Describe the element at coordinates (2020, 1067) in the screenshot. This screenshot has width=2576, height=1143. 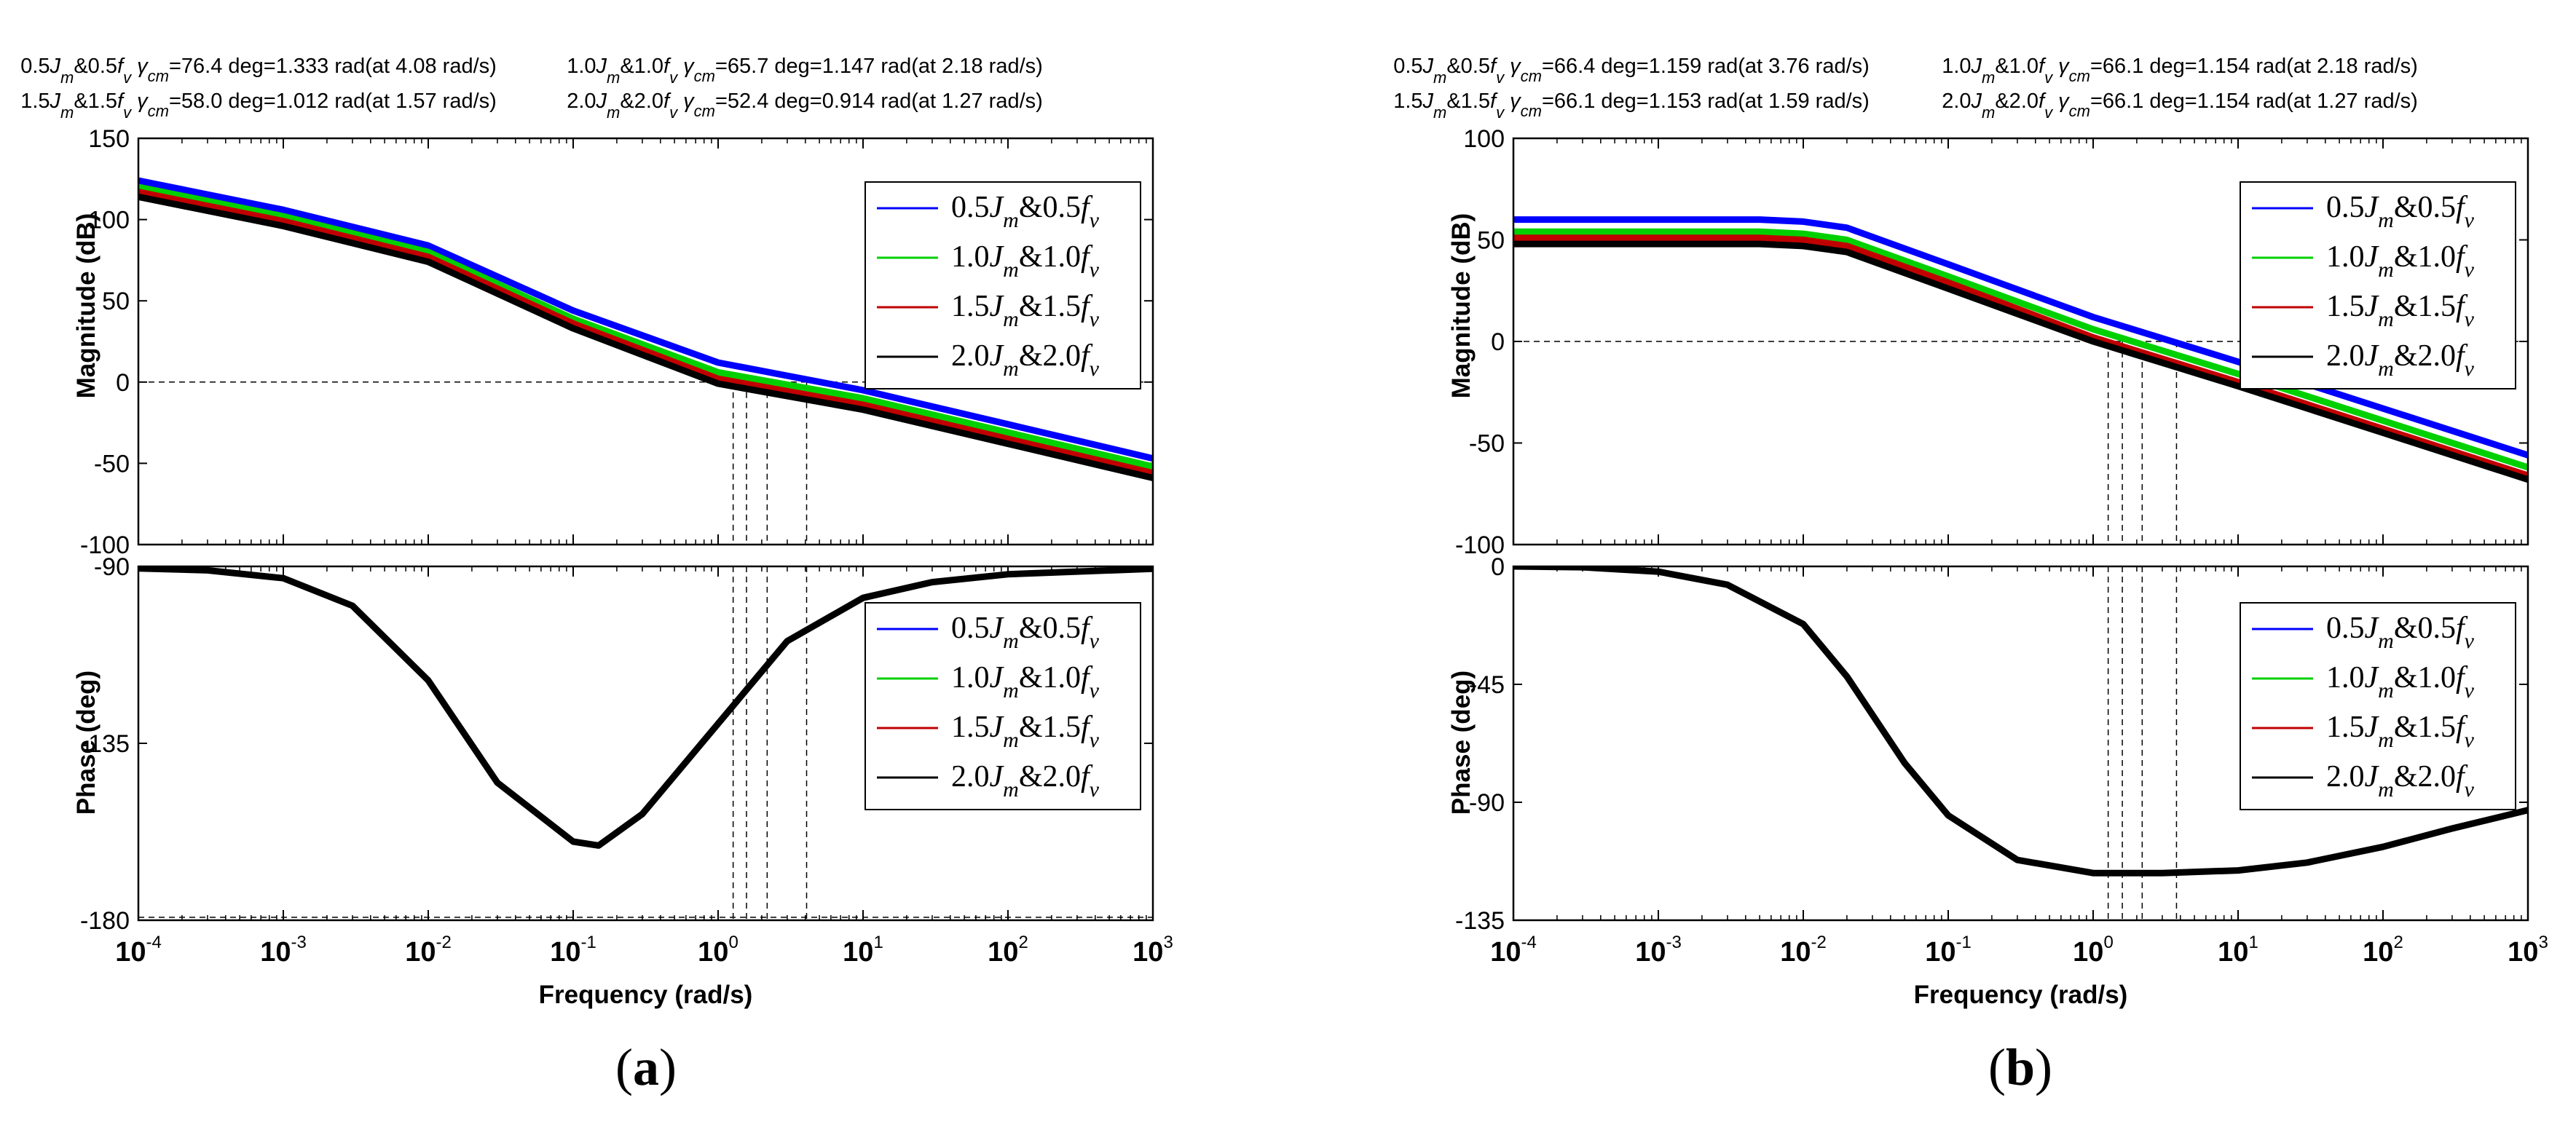
I see `panel-label: (b)` at that location.